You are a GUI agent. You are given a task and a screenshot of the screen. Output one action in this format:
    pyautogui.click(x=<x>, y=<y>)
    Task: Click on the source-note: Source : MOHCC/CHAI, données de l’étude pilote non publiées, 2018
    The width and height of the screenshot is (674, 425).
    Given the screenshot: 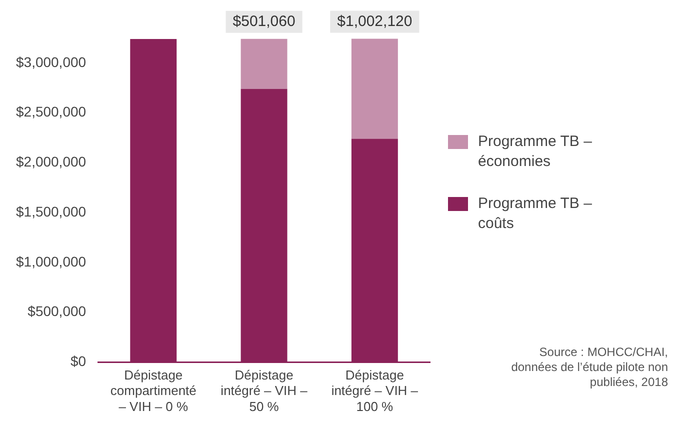 What is the action you would take?
    pyautogui.click(x=589, y=367)
    